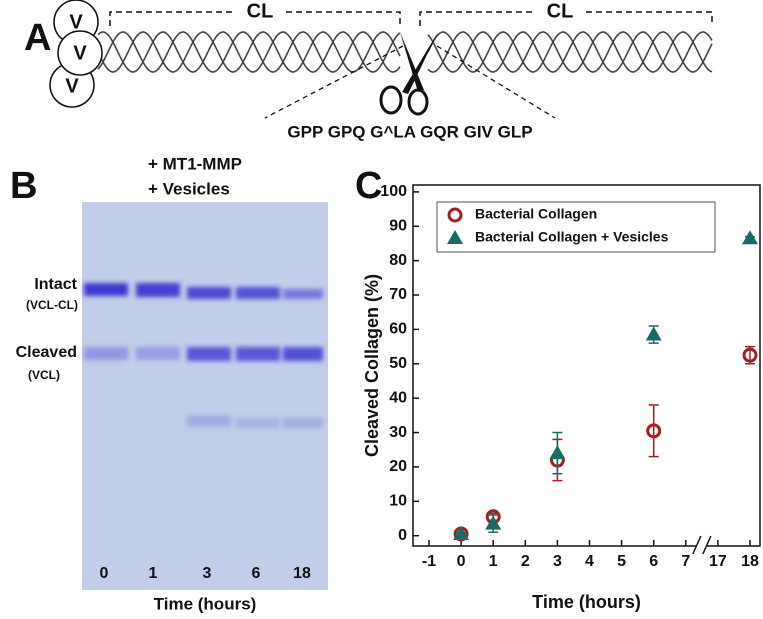  Describe the element at coordinates (461, 561) in the screenshot. I see `x-tick-label: 0` at that location.